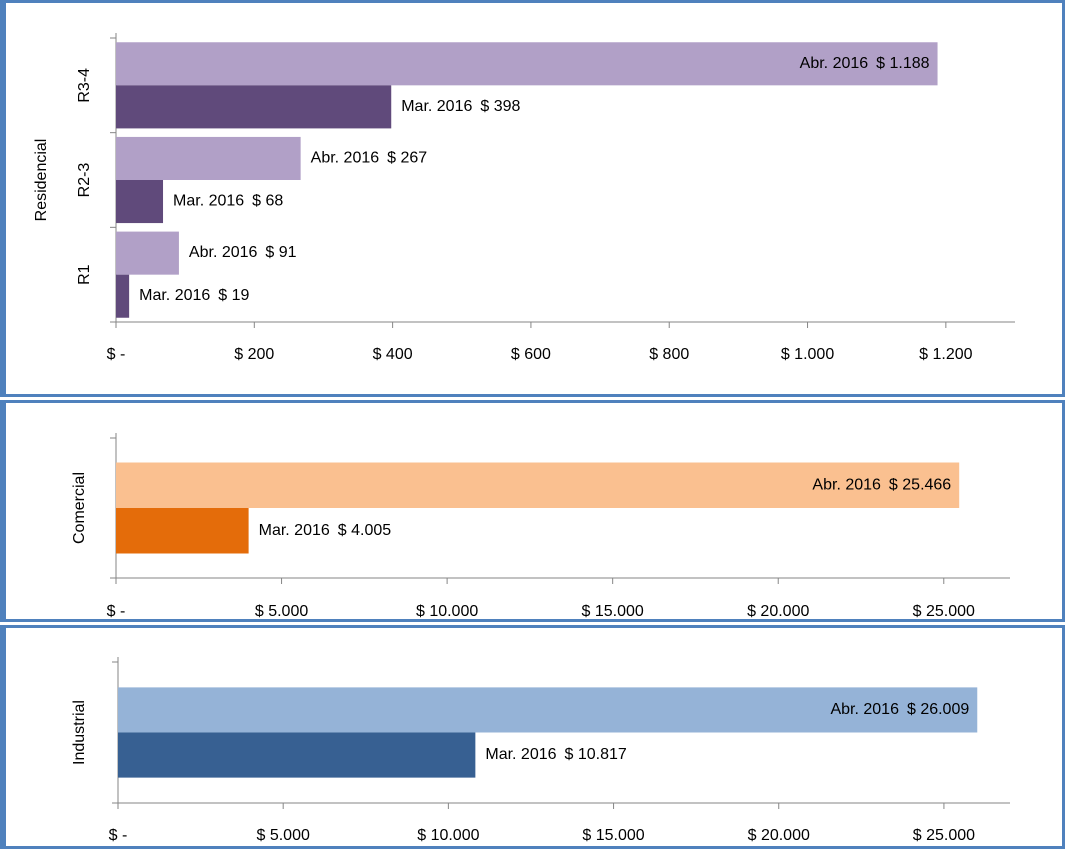  What do you see at coordinates (254, 354) in the screenshot?
I see `x-tick-label: $ 200` at bounding box center [254, 354].